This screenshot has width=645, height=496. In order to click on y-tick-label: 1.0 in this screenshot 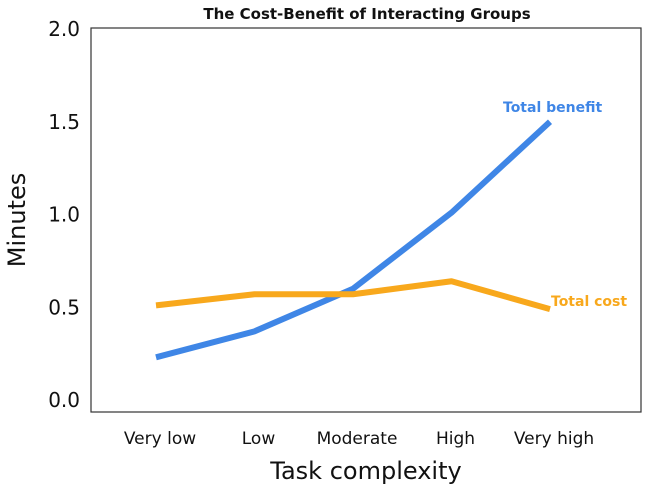, I will do `click(64, 215)`.